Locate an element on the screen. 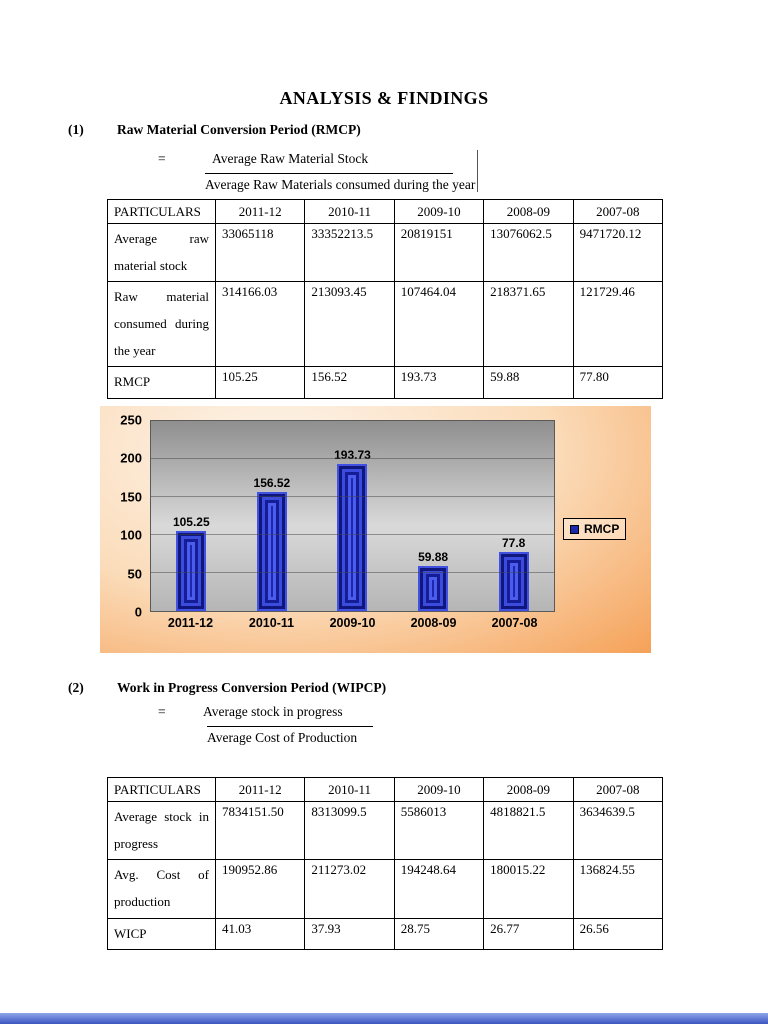  bar-value-label: 59.88 is located at coordinates (433, 556).